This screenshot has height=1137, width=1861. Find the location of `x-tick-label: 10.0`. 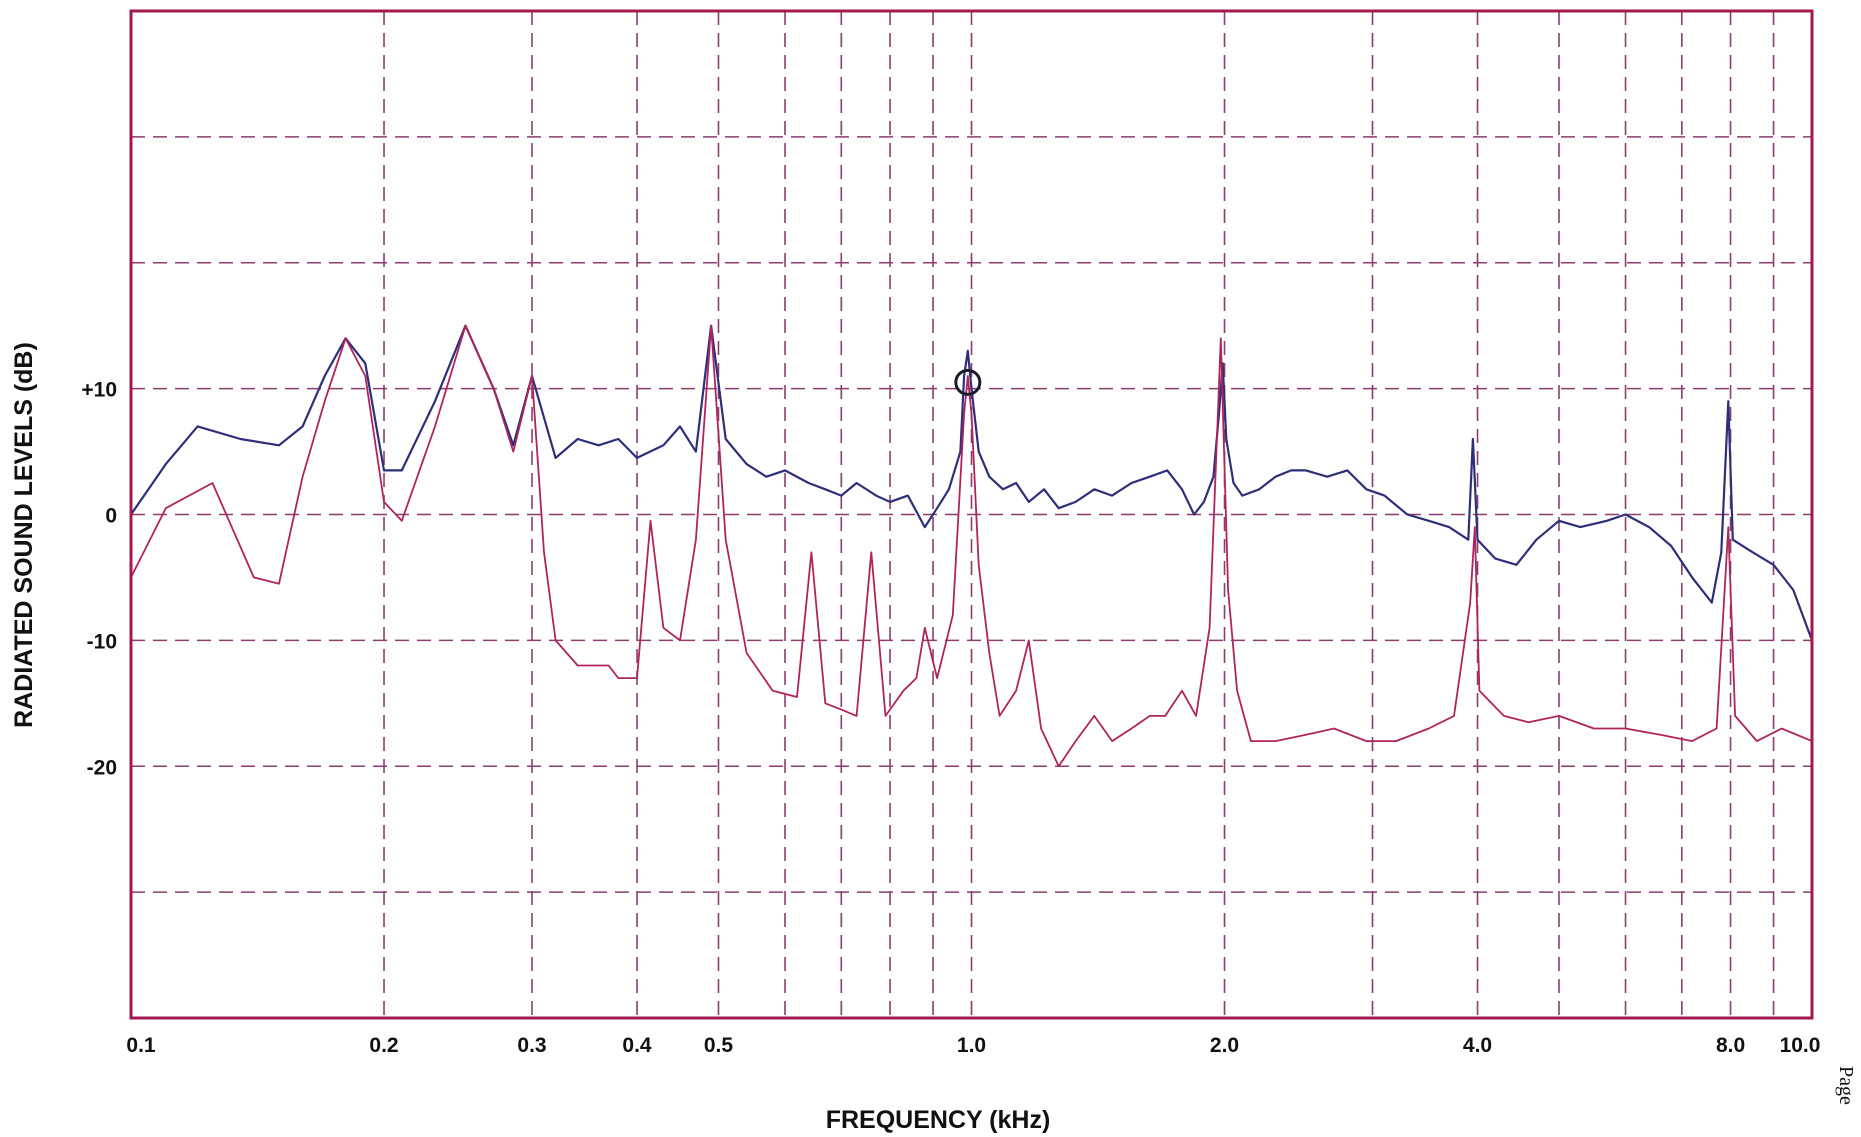

x-tick-label: 10.0 is located at coordinates (1800, 1045).